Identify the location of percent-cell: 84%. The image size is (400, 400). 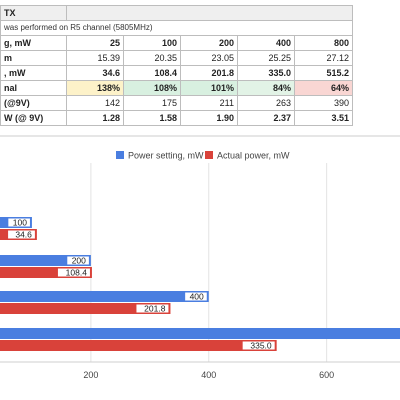
(266, 88).